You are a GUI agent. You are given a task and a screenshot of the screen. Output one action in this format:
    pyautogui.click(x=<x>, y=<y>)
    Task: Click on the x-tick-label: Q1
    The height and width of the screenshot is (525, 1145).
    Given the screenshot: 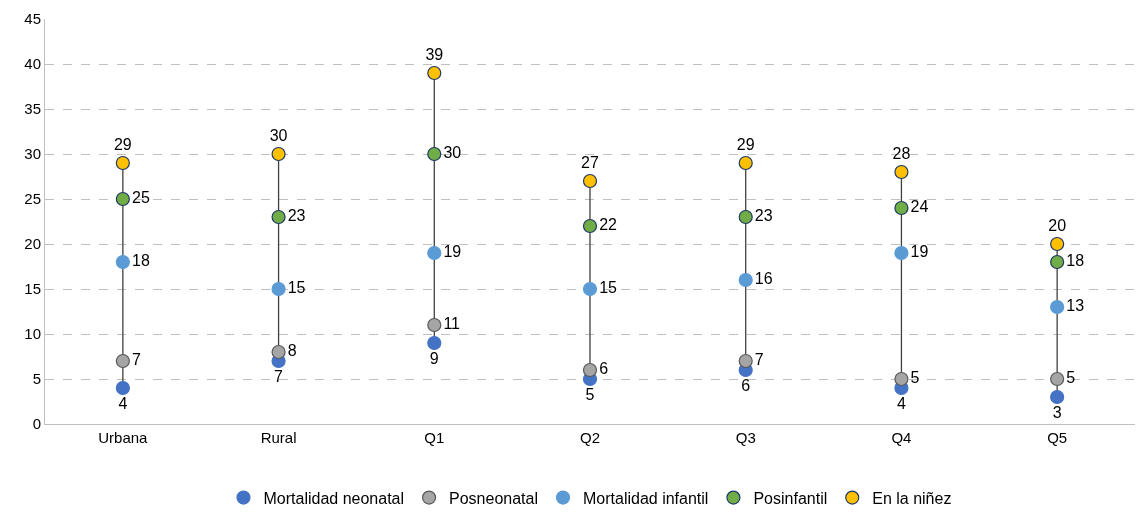 What is the action you would take?
    pyautogui.click(x=434, y=437)
    